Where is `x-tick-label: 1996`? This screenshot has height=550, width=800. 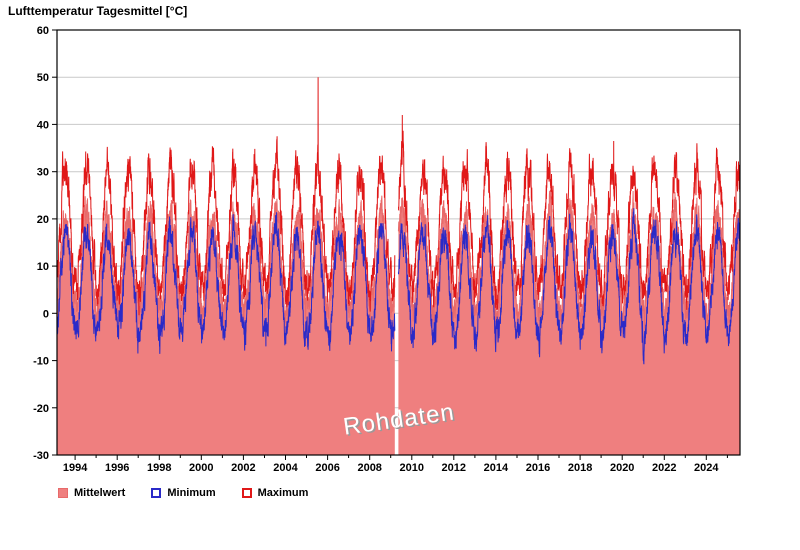
x-tick-label: 1996 is located at coordinates (117, 468).